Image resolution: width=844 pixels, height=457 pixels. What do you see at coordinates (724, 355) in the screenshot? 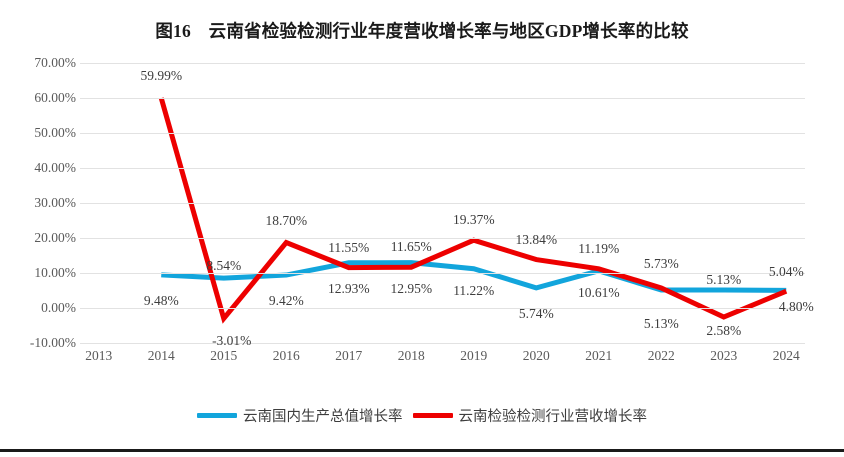
I see `x-tick-label: 2023` at bounding box center [724, 355].